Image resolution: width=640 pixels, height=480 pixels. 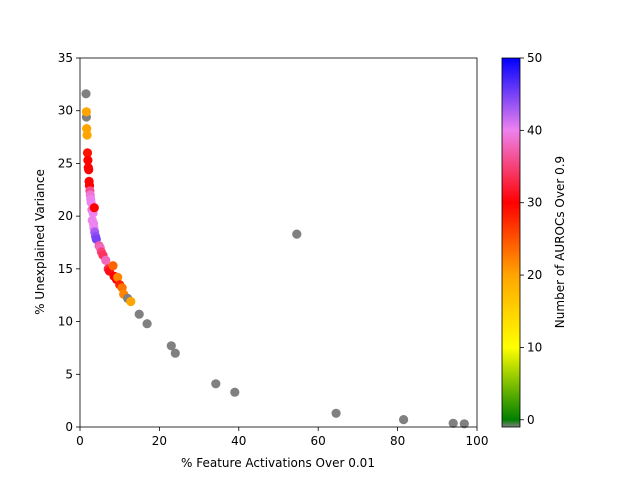 What do you see at coordinates (531, 239) in the screenshot?
I see `colorbar-ticks: 0 10 20 30 40 50` at bounding box center [531, 239].